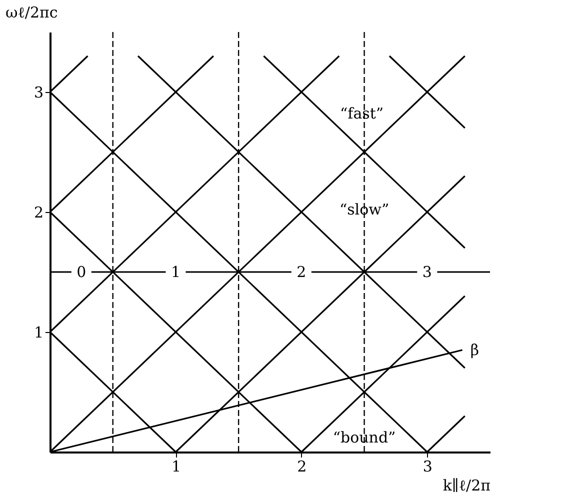 The width and height of the screenshot is (571, 502). Describe the element at coordinates (175, 272) in the screenshot. I see `annotation: 1` at that location.